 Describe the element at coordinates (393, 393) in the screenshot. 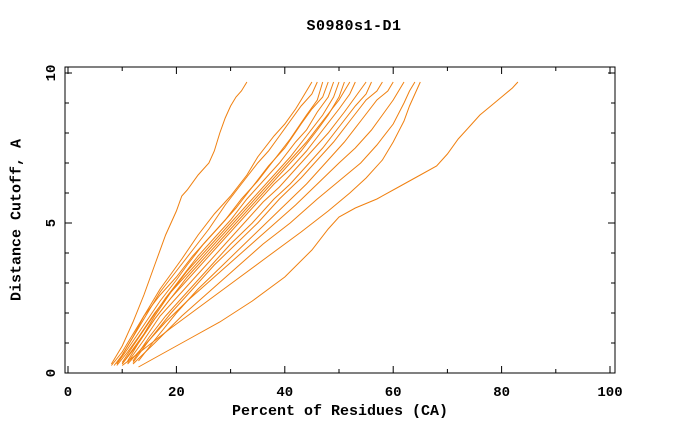

I see `x-tick-label: 60` at that location.